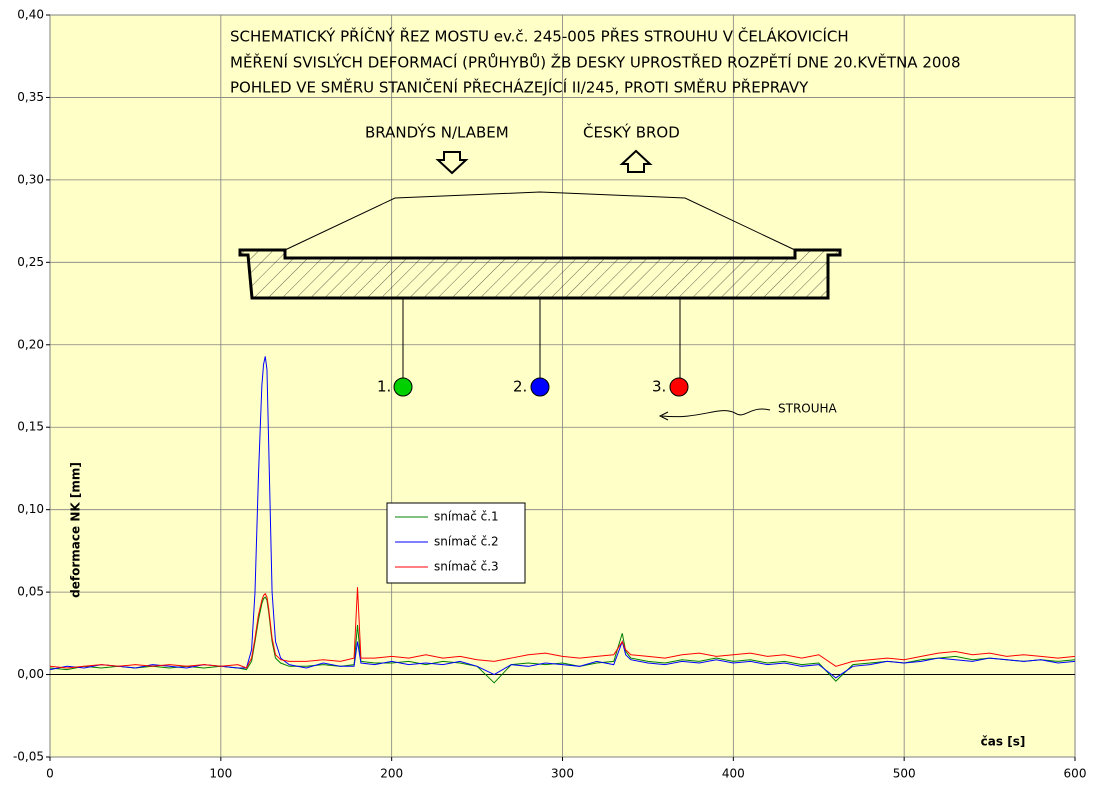 The image size is (1096, 795). What do you see at coordinates (391, 774) in the screenshot?
I see `x-tick-label: 200` at bounding box center [391, 774].